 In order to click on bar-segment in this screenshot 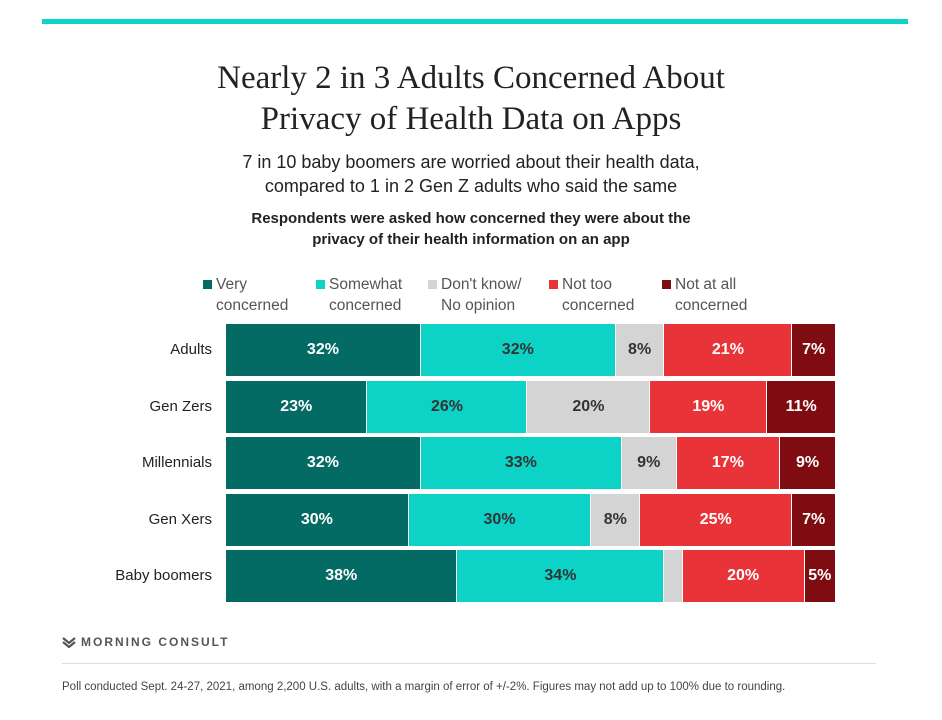, I will do `click(673, 576)`.